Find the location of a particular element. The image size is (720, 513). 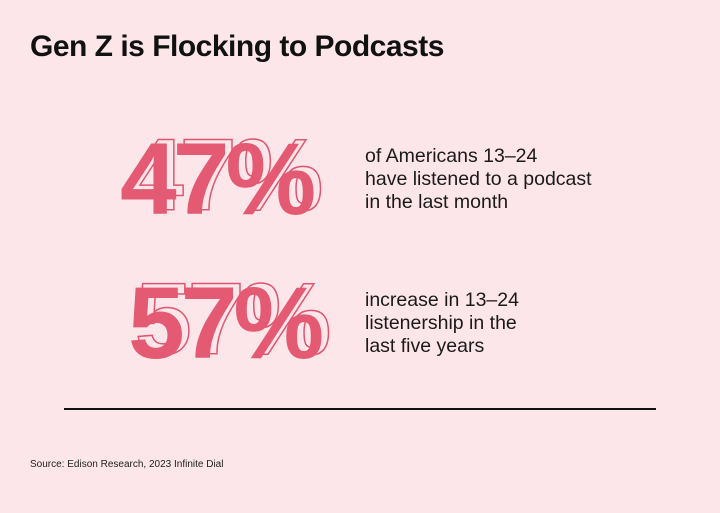

stat-fill: 57% is located at coordinates (226, 323).